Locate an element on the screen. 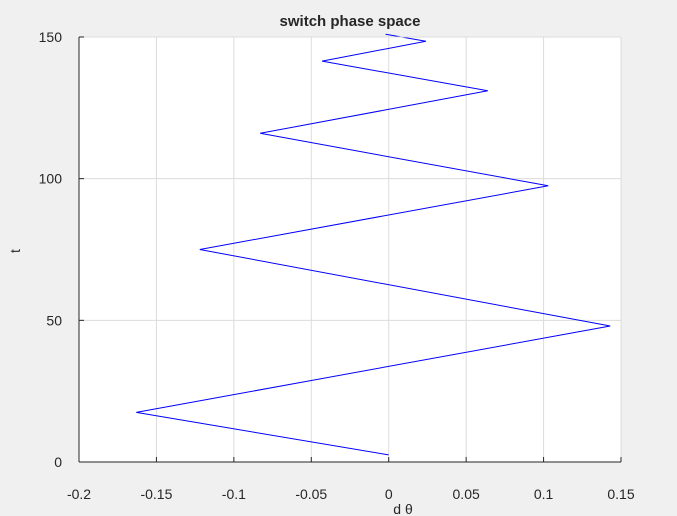  y-axis-label: t is located at coordinates (15, 251).